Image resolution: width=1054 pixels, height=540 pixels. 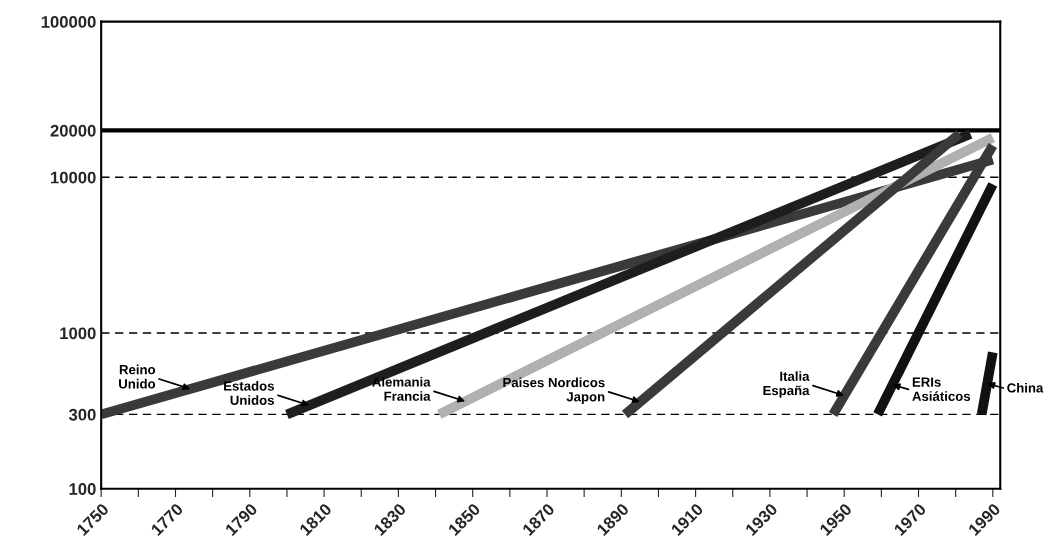 What do you see at coordinates (137, 376) in the screenshot?
I see `annotation: Reino Unido` at bounding box center [137, 376].